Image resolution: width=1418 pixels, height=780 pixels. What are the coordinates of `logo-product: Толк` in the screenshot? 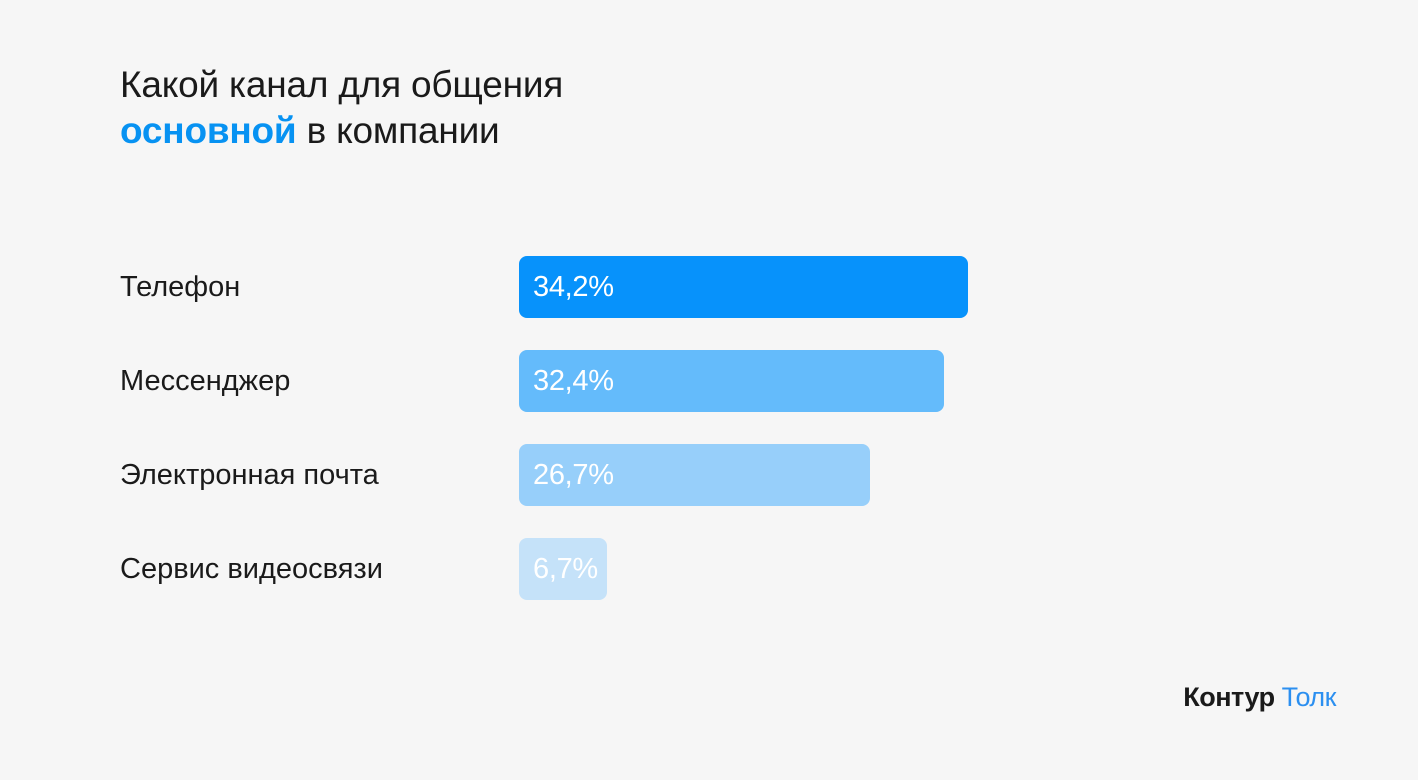 It's located at (1309, 697).